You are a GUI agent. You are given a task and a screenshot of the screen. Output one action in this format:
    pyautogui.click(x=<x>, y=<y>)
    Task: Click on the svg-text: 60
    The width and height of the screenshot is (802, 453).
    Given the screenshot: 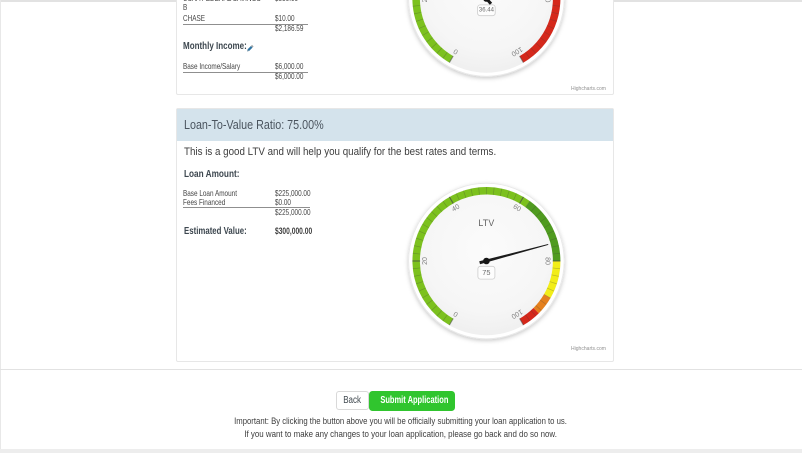 What is the action you would take?
    pyautogui.click(x=517, y=208)
    